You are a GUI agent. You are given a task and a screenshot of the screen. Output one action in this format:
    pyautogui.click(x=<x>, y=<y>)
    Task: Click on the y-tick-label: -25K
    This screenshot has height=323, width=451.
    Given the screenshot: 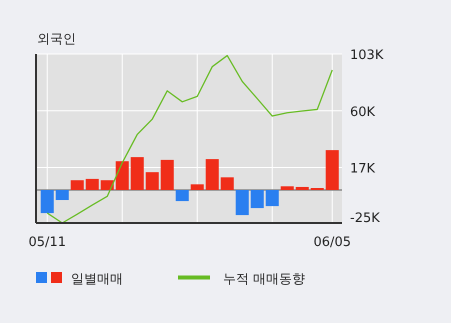 What is the action you would take?
    pyautogui.click(x=365, y=218)
    